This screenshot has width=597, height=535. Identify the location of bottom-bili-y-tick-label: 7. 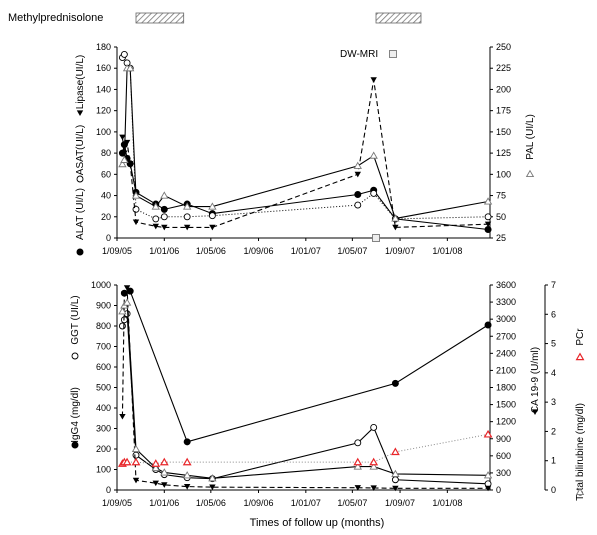
(553, 285).